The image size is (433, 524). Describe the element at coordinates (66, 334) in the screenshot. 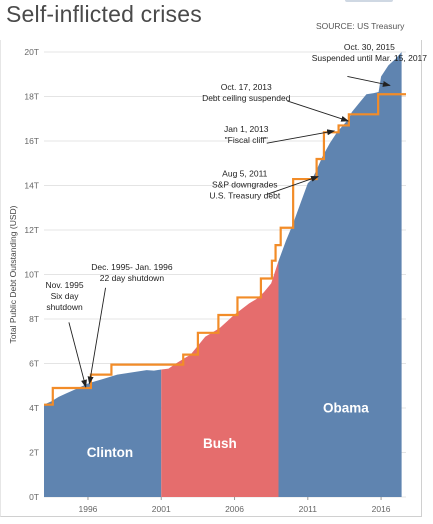

I see `annotation-1: Nov. 1995 Six day shutdown` at that location.